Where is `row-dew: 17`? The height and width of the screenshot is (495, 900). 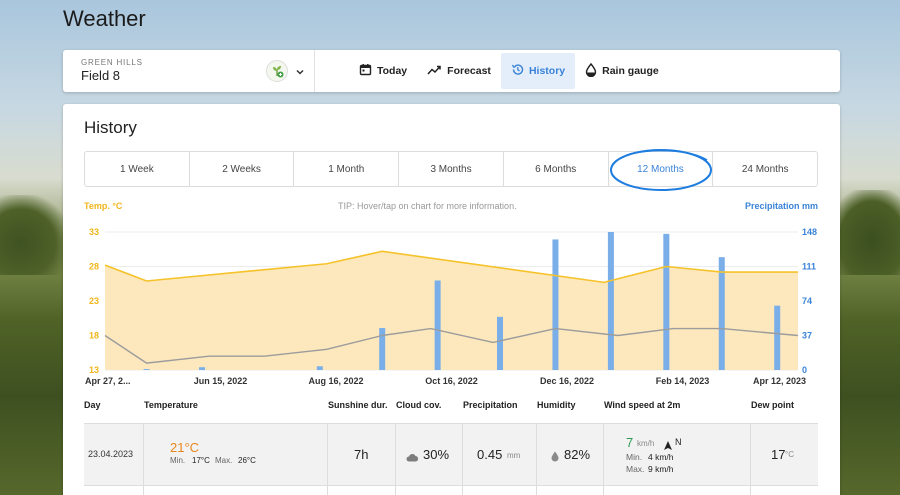 row-dew: 17 is located at coordinates (778, 454).